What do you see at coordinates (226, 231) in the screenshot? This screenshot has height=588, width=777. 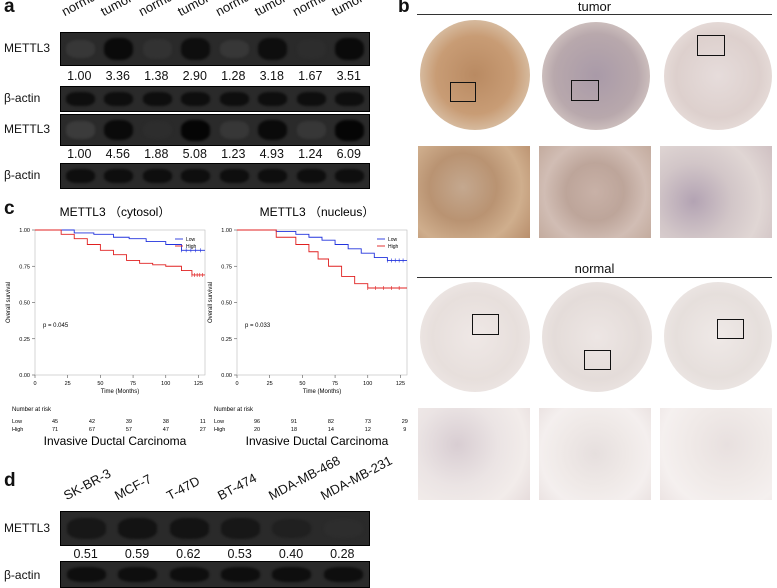 I see `y-tick-label: 1.00` at bounding box center [226, 231].